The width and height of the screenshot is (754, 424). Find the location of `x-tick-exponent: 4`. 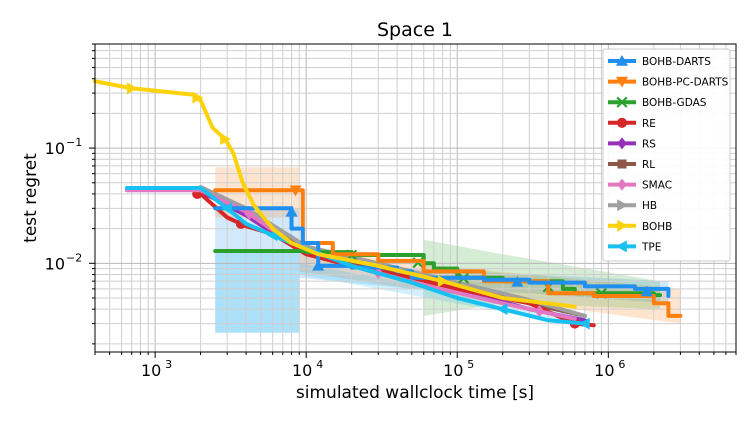

x-tick-exponent: 4 is located at coordinates (319, 364).